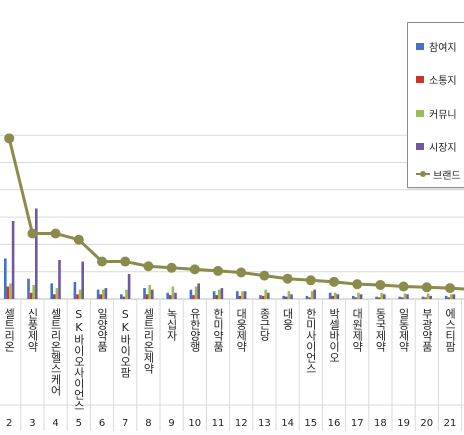 The width and height of the screenshot is (464, 435). Describe the element at coordinates (380, 423) in the screenshot. I see `rank-label-16: 18` at that location.